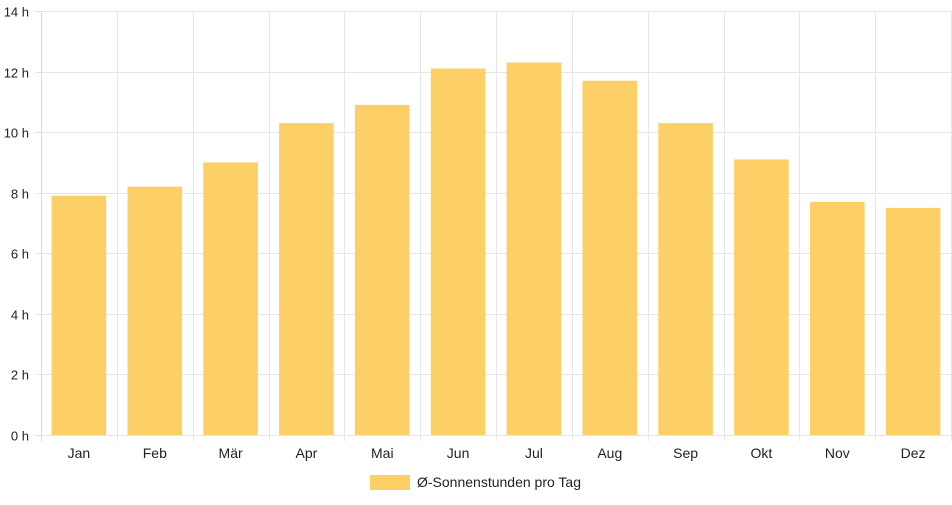  What do you see at coordinates (79, 453) in the screenshot?
I see `x-tick-label: Jan` at bounding box center [79, 453].